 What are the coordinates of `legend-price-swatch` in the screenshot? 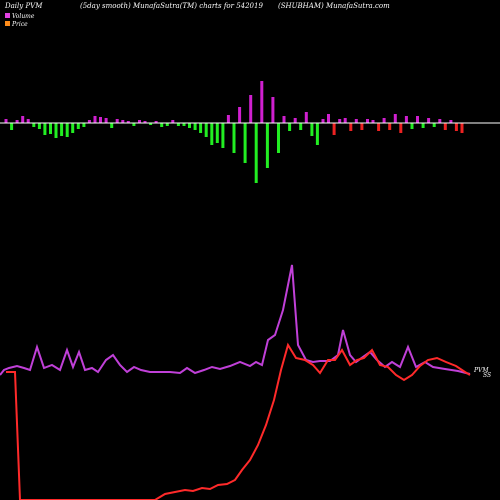 It's located at (7, 23).